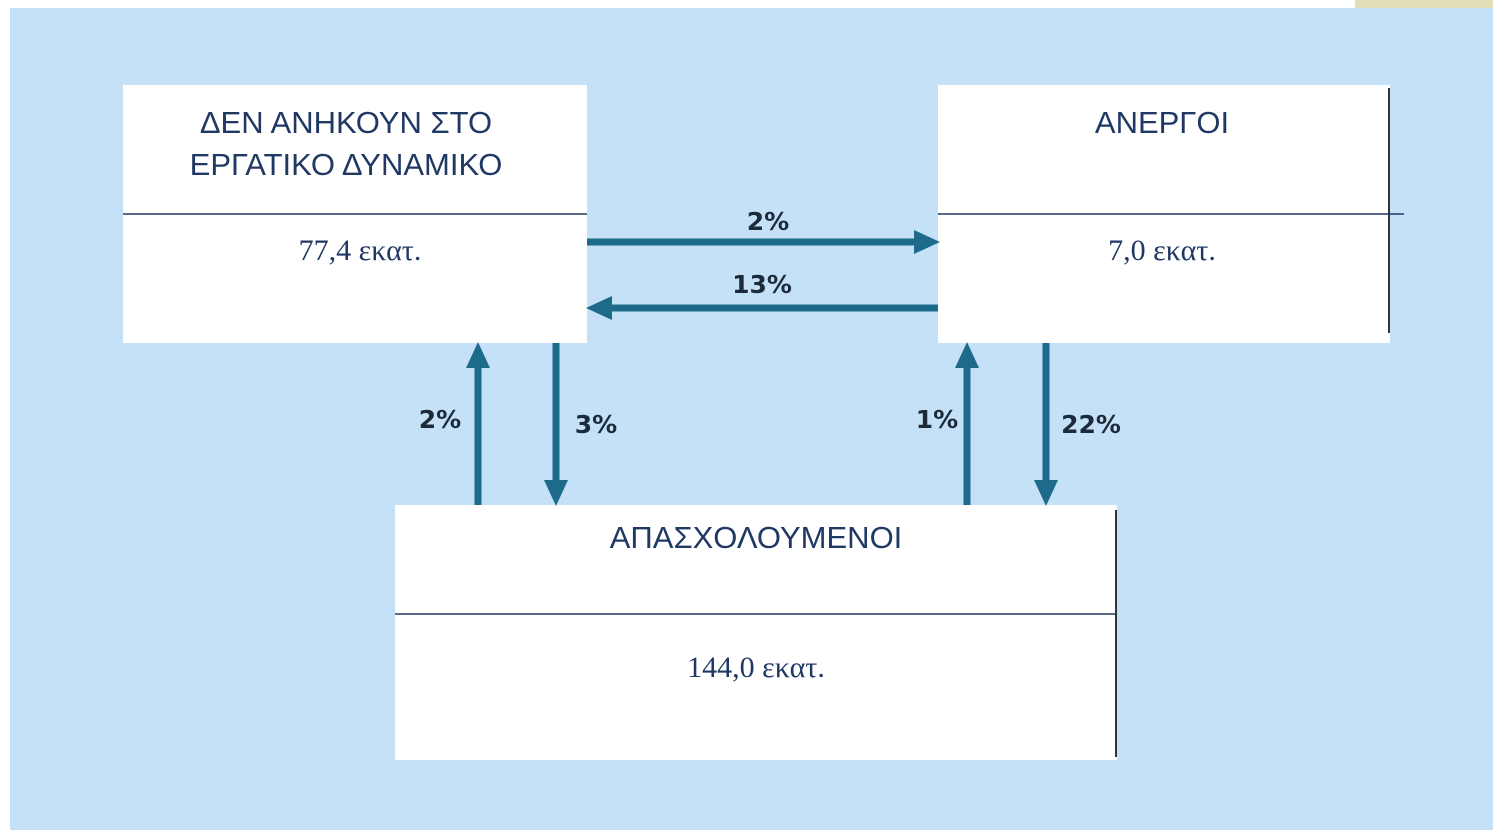 The height and width of the screenshot is (830, 1493). I want to click on node-title: ΕΡΓΑΤΙΚΟ ΔΥΝΑΜΙΚΟ, so click(346, 164).